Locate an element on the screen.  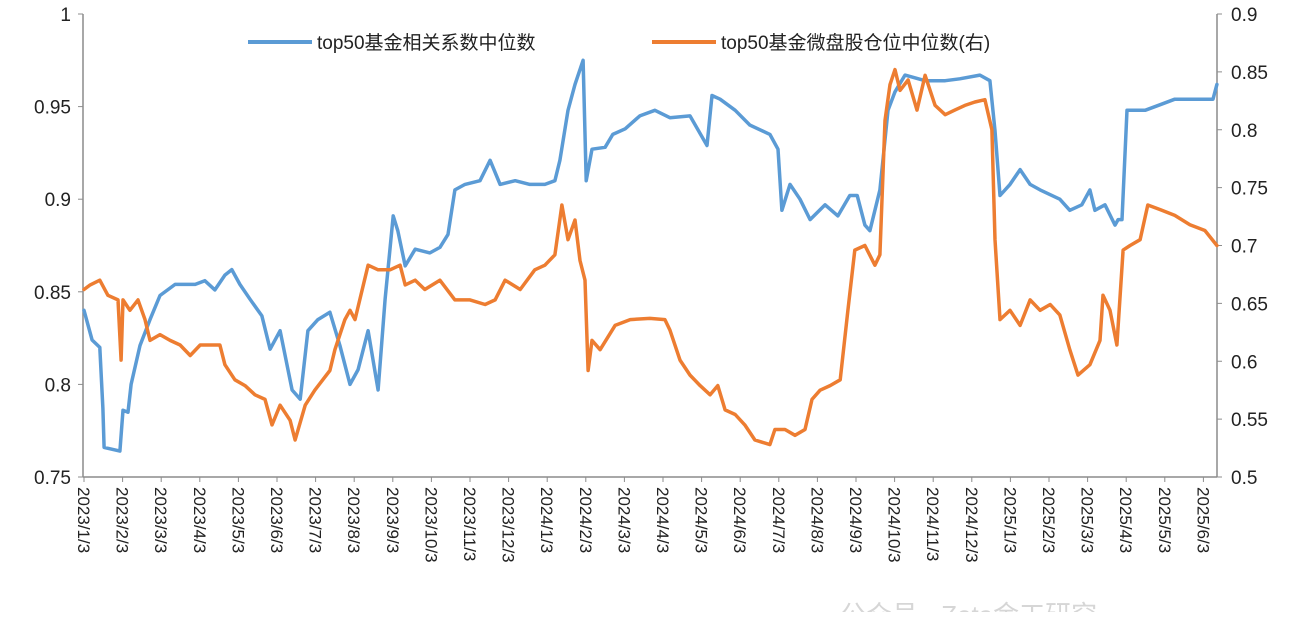
x-tick-label: 2023/6/3 is located at coordinates (276, 520).